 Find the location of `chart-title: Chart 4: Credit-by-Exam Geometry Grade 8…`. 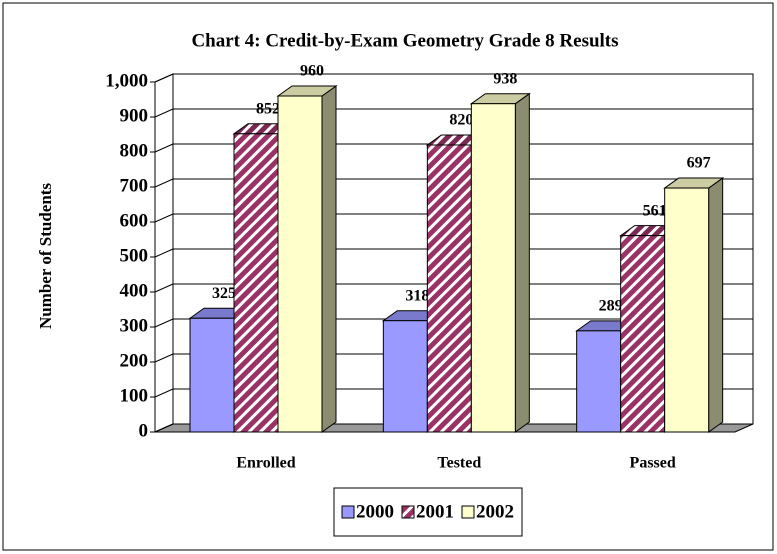

chart-title: Chart 4: Credit-by-Exam Geometry Grade 8… is located at coordinates (404, 40).